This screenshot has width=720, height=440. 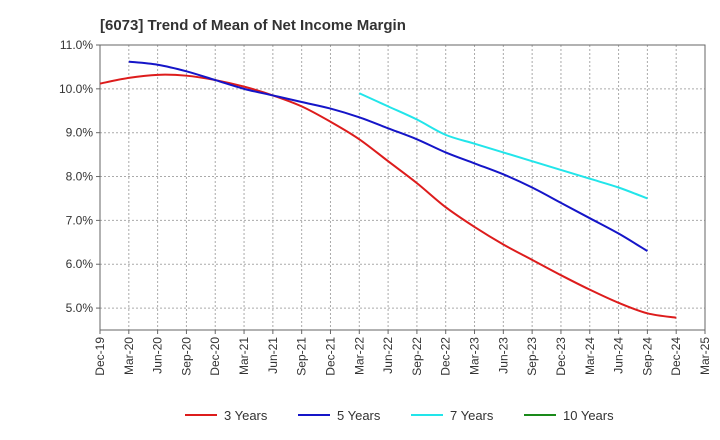 I want to click on x-tick-label: Mar-20, so click(x=129, y=356).